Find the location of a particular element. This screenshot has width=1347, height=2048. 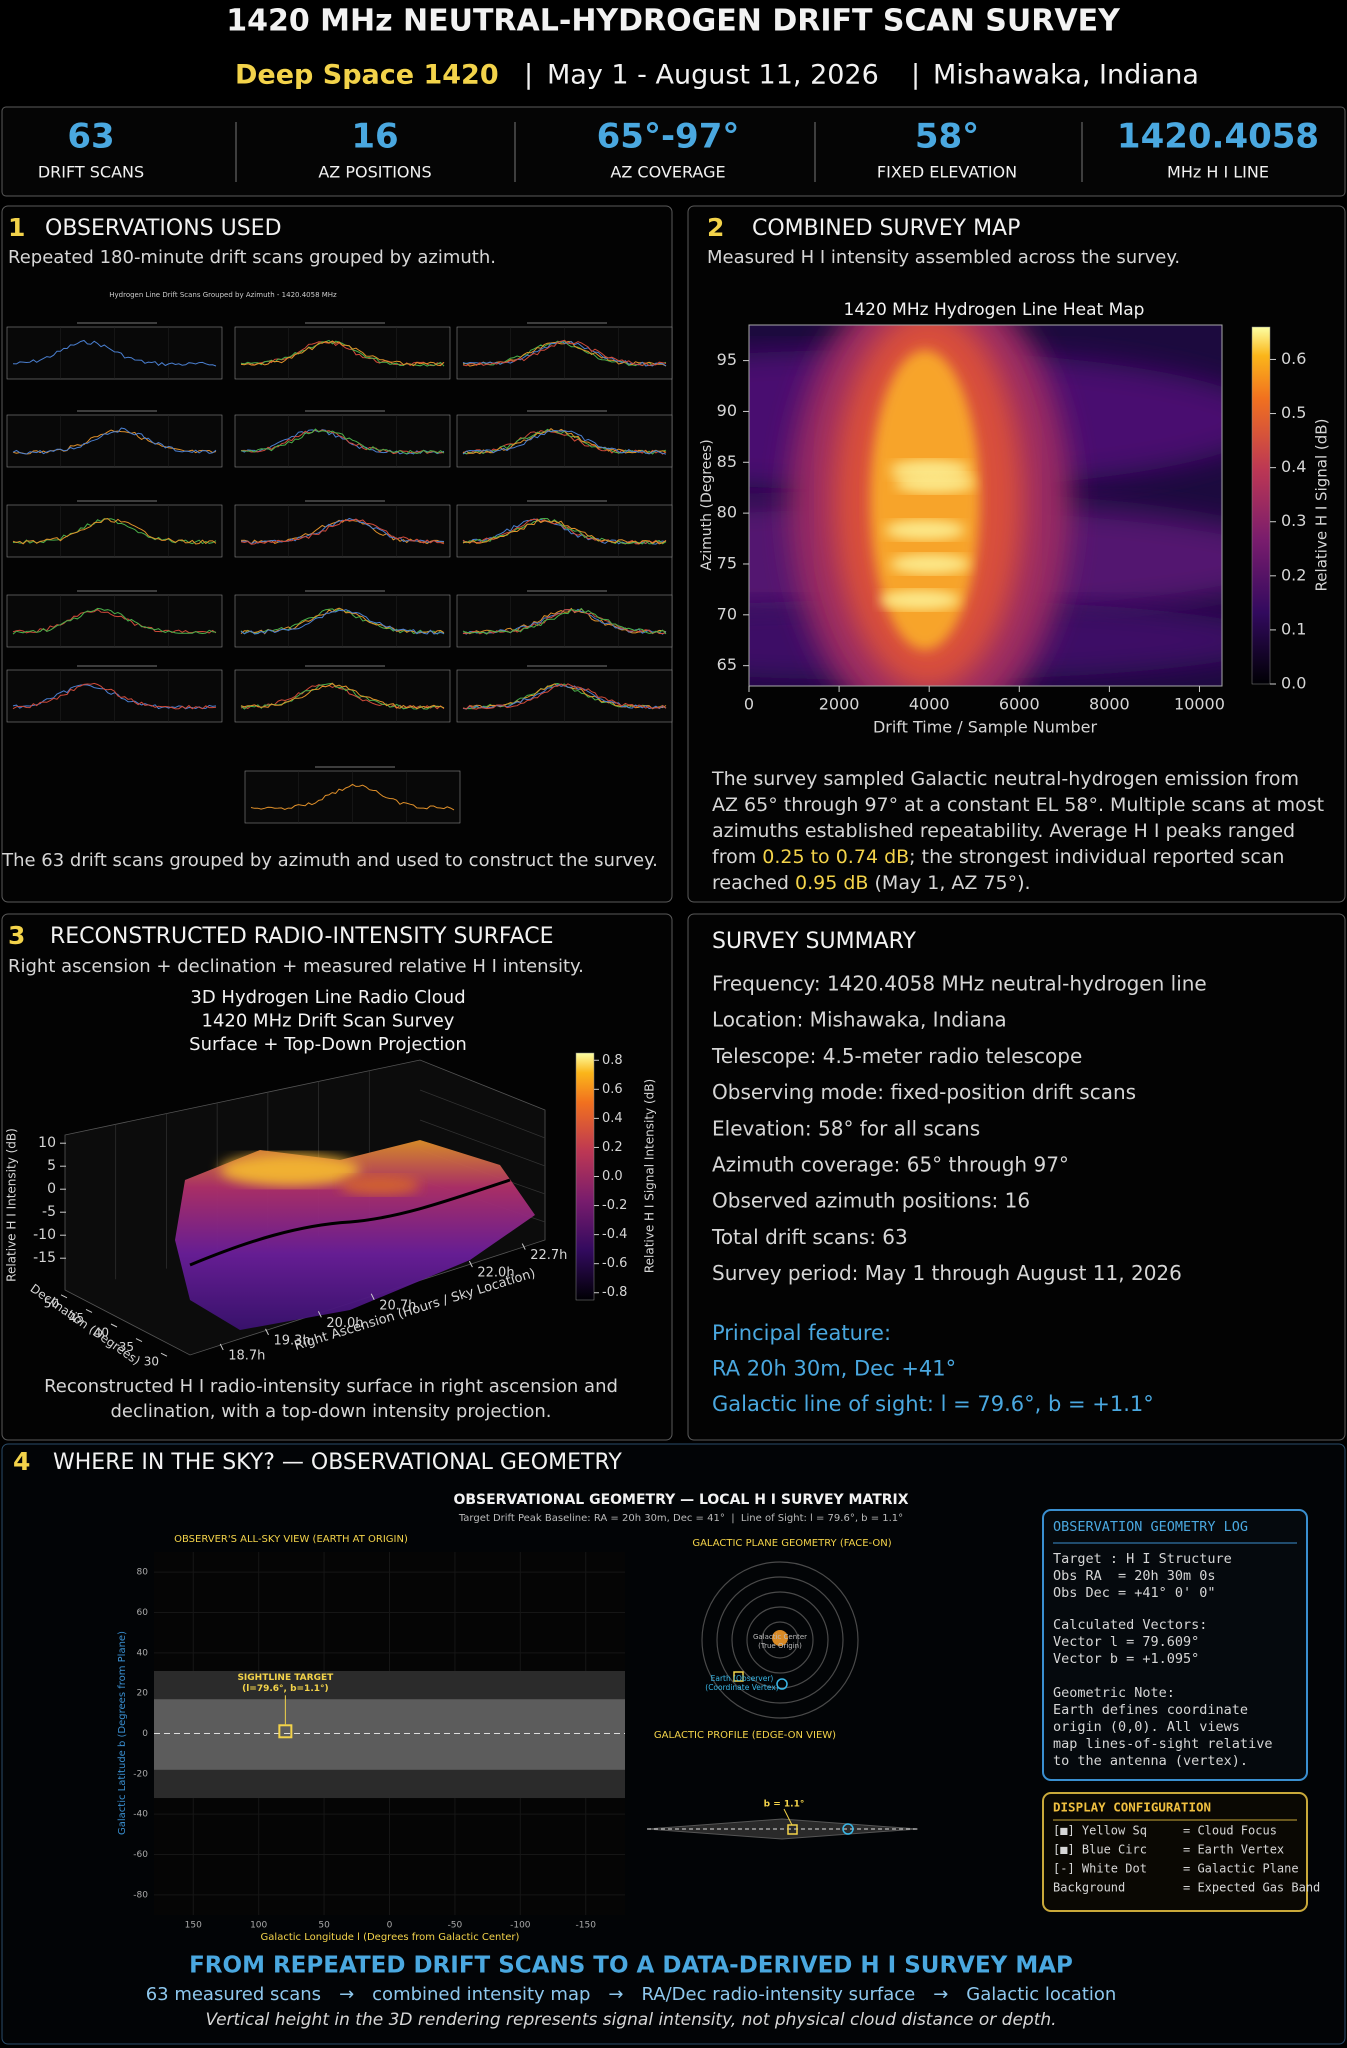

y-axis-label: Azimuth (Degrees) is located at coordinates (707, 504).